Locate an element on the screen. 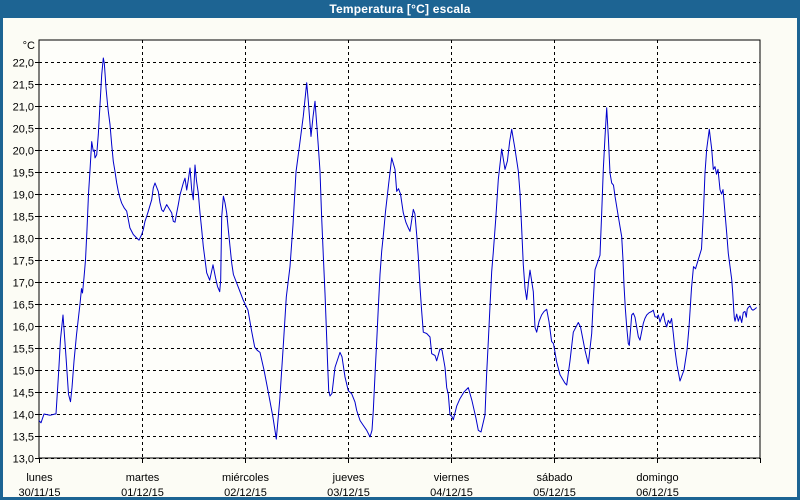  day-label: viernes is located at coordinates (452, 478).